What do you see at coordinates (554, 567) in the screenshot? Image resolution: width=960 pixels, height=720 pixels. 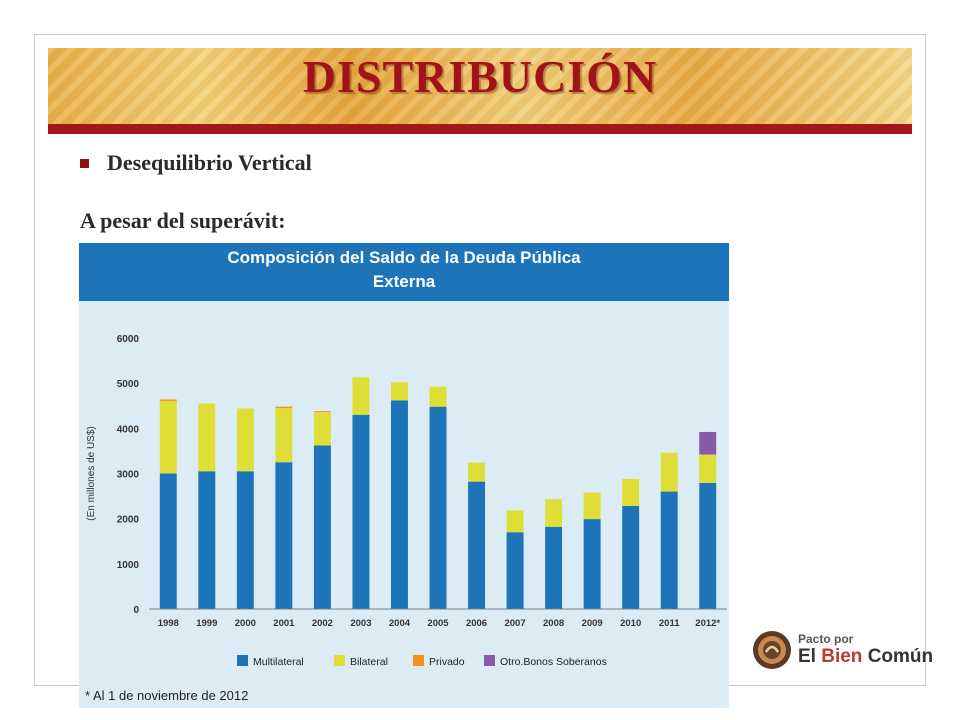 I see `bar-multilateral-2008` at bounding box center [554, 567].